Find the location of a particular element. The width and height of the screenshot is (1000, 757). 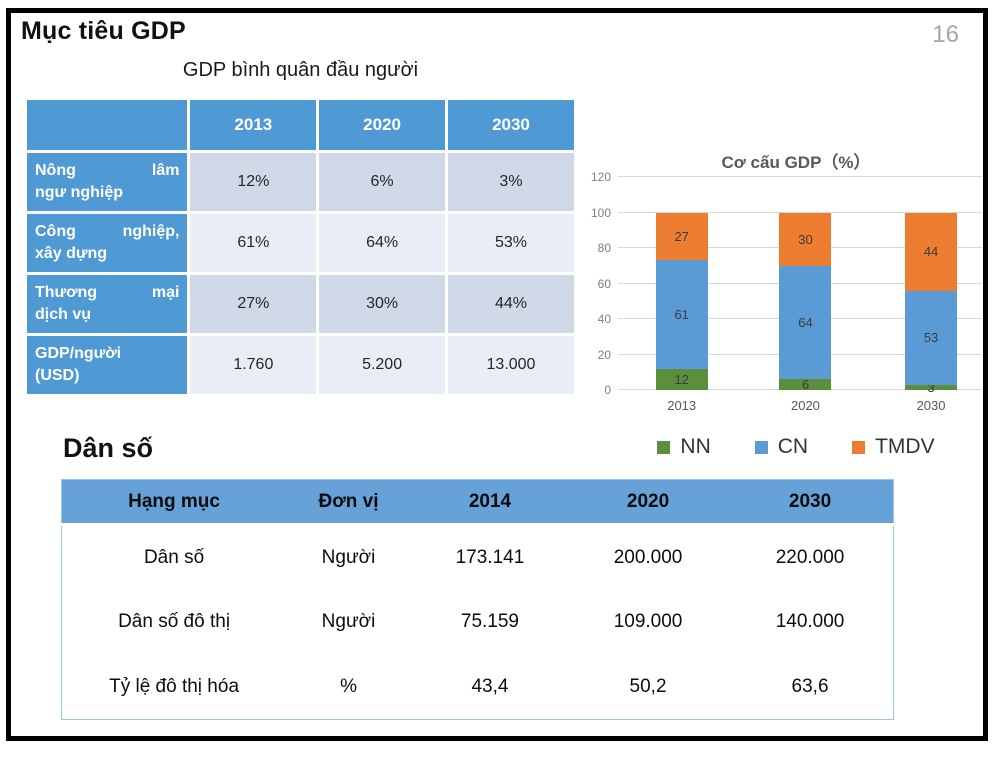

gdp-header-blank is located at coordinates (107, 125).